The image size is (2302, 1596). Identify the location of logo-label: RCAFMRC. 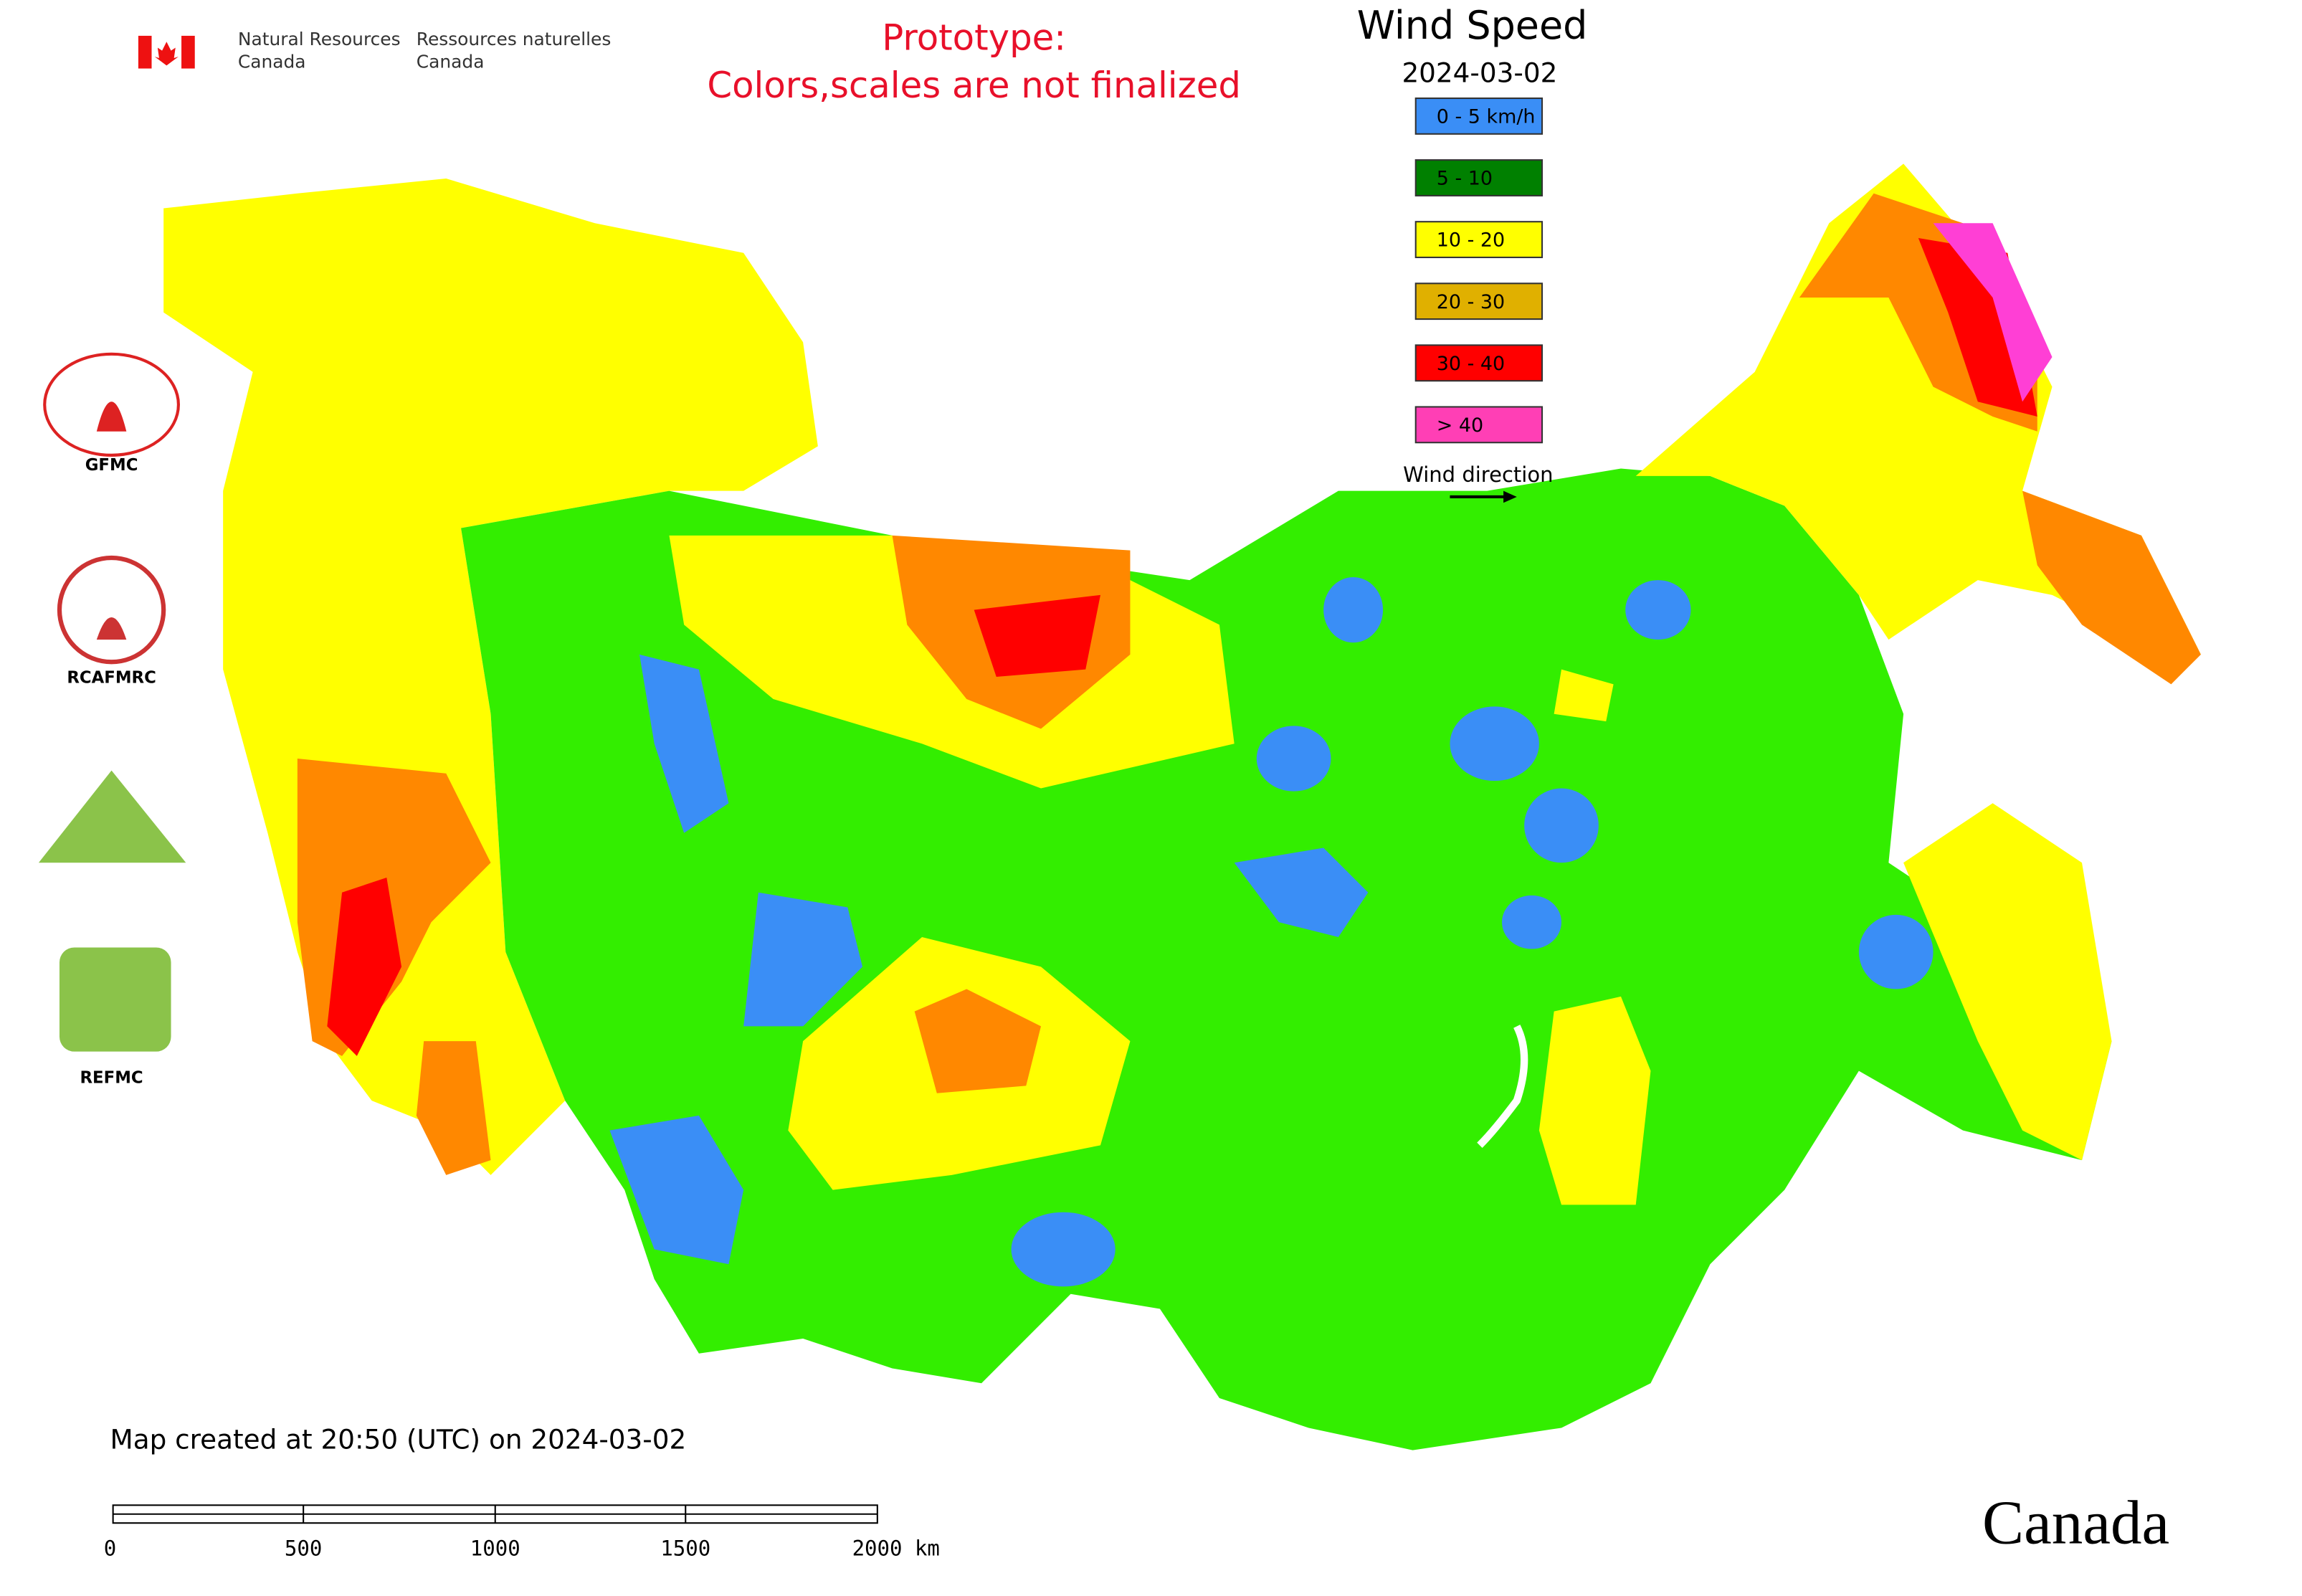
(112, 678).